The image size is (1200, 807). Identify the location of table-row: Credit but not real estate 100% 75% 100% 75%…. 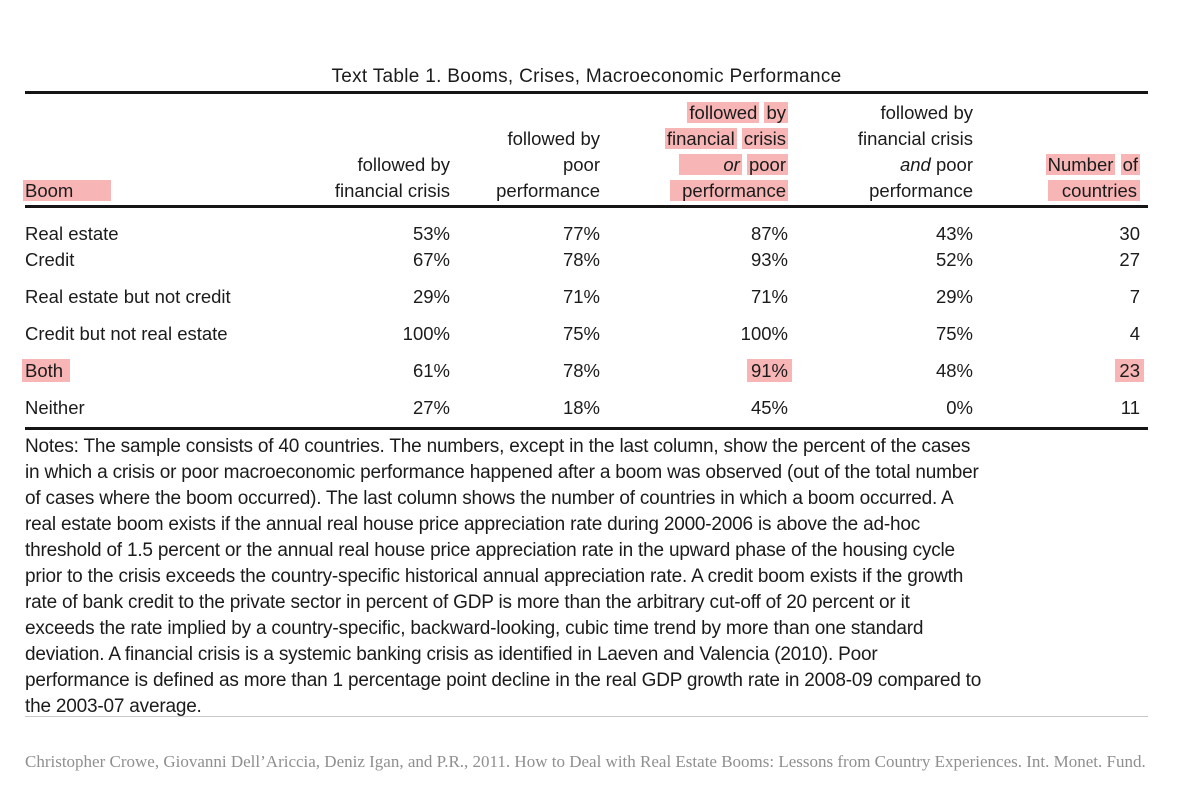
(586, 334).